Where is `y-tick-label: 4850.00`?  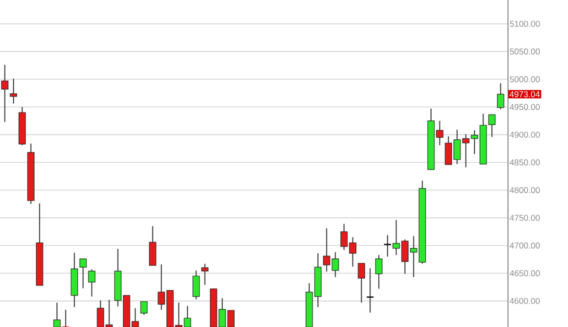
y-tick-label: 4850.00 is located at coordinates (525, 162).